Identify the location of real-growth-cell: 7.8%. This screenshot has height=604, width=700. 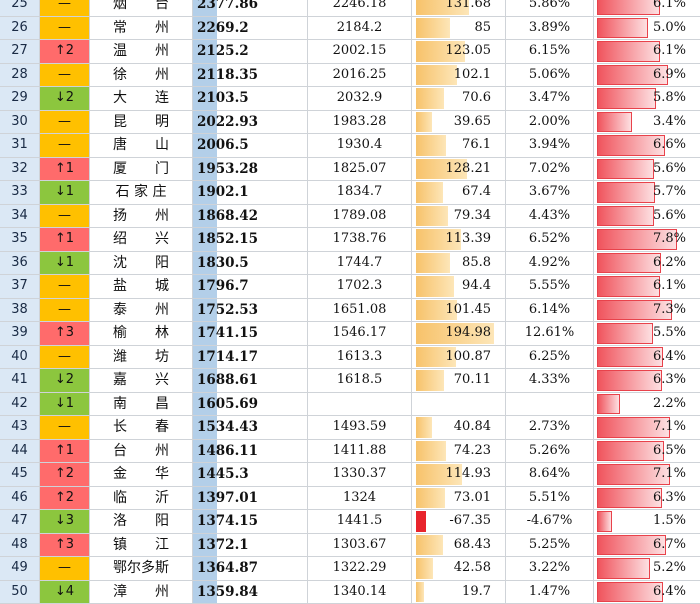
(647, 239).